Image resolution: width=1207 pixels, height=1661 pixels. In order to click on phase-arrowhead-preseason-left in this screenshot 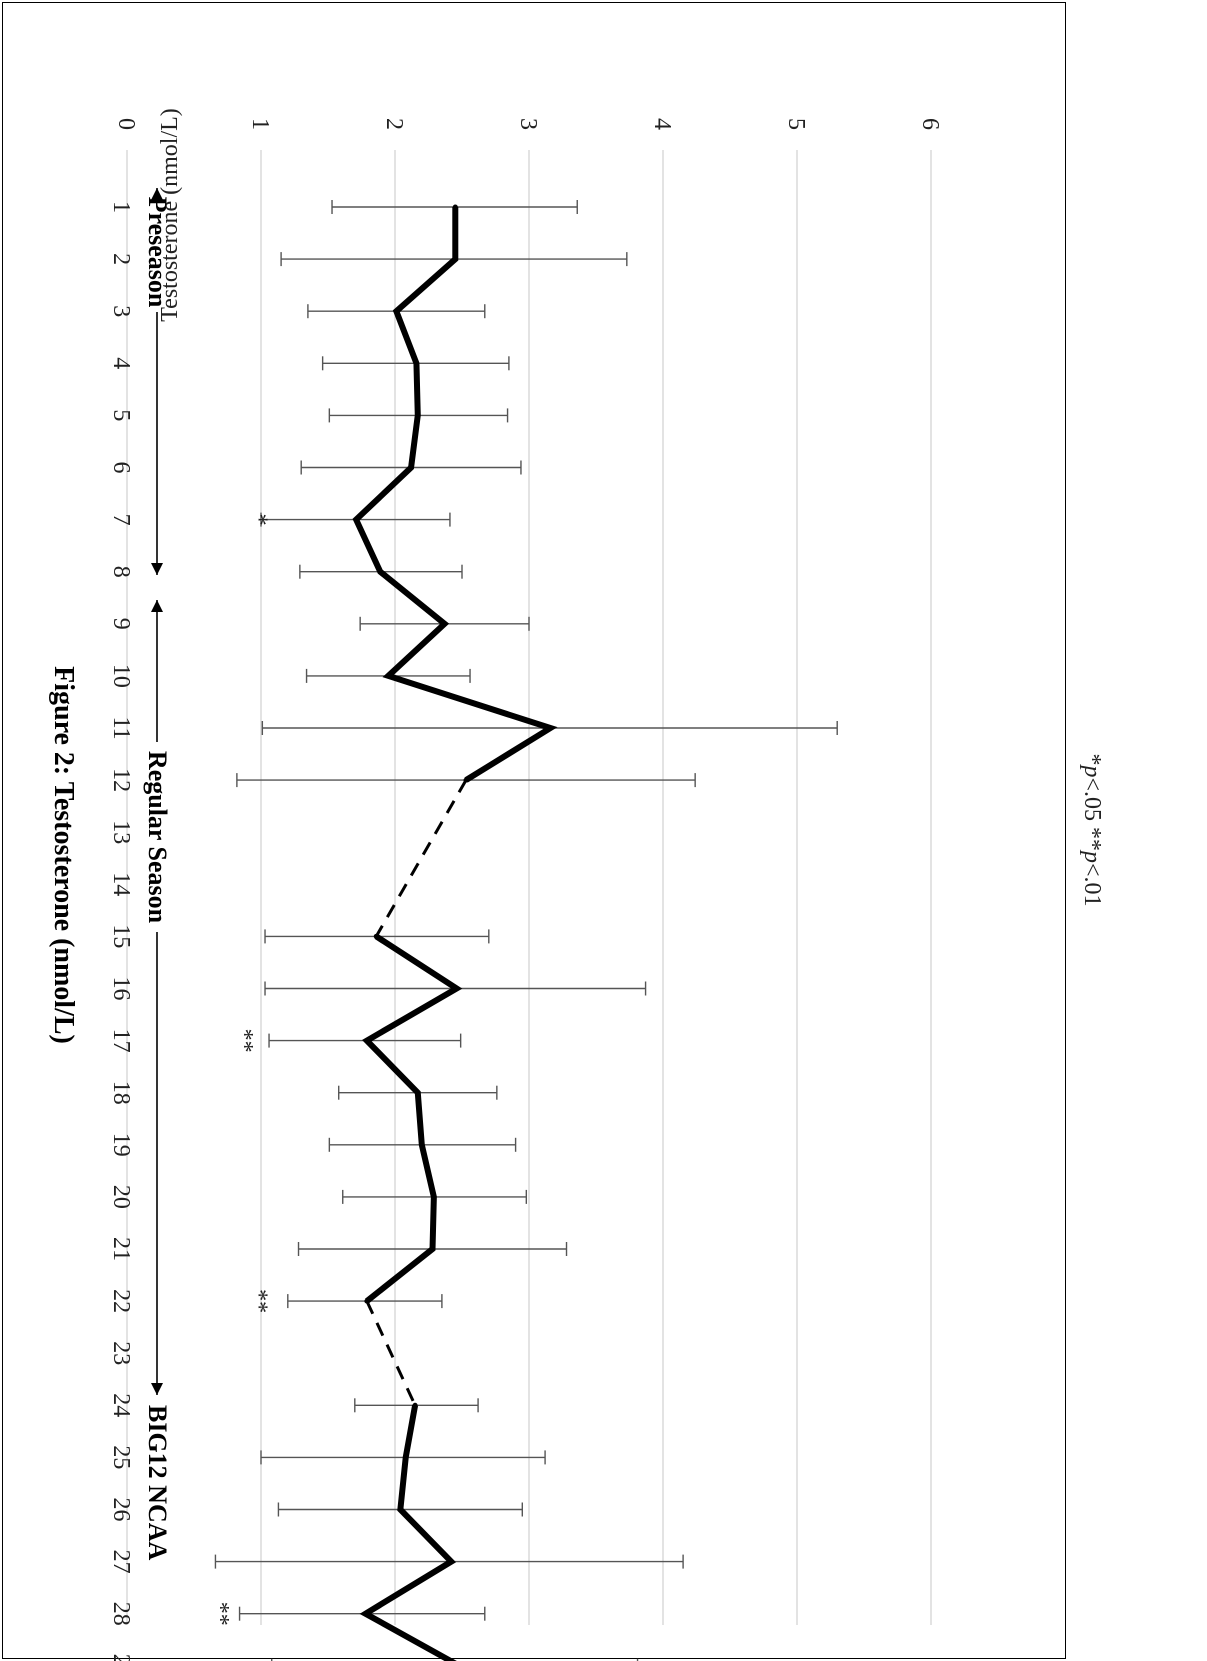, I will do `click(157, 194)`.